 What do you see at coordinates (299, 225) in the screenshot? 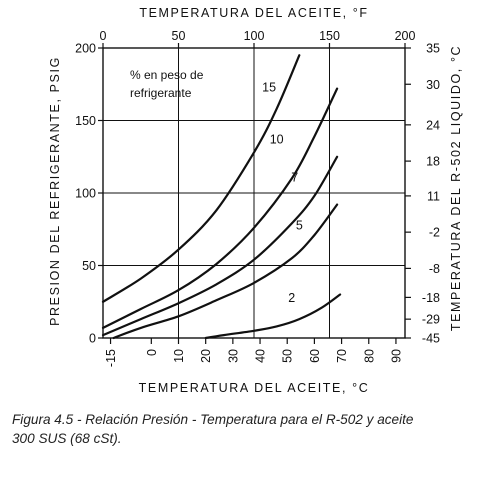
I see `series-label-5-pct: 5` at bounding box center [299, 225].